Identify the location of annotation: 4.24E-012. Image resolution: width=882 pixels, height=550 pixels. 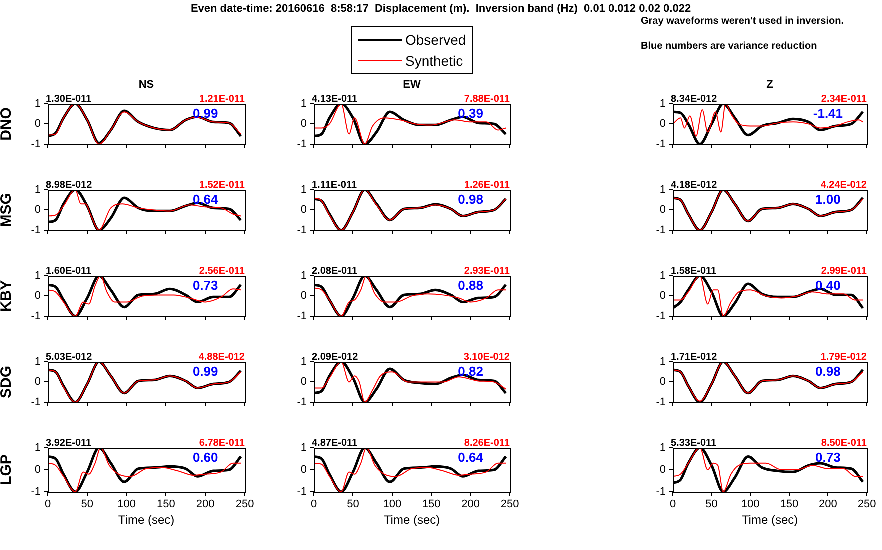
(844, 185).